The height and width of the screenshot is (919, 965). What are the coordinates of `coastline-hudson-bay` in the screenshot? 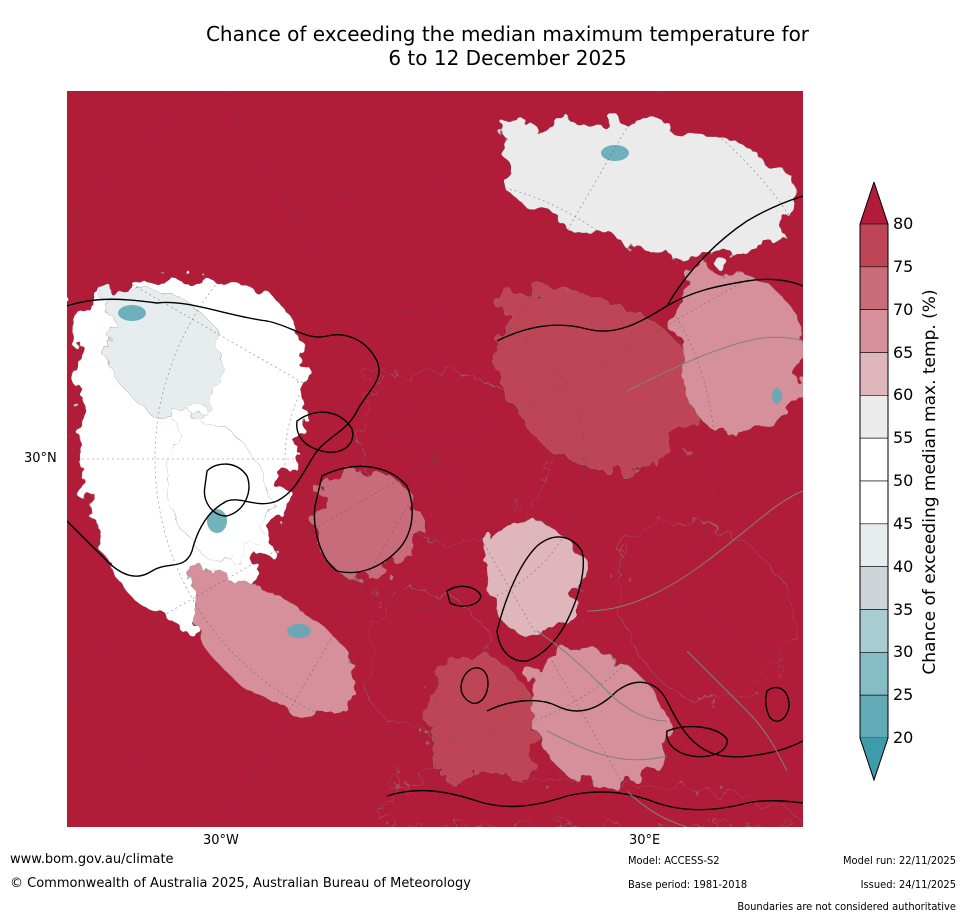 It's located at (226, 490).